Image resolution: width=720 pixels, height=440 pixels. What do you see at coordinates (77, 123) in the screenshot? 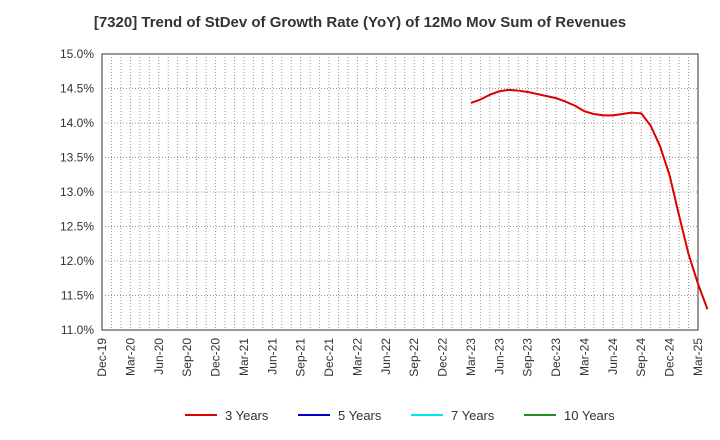
I see `y-tick-label: 14.0%` at bounding box center [77, 123].